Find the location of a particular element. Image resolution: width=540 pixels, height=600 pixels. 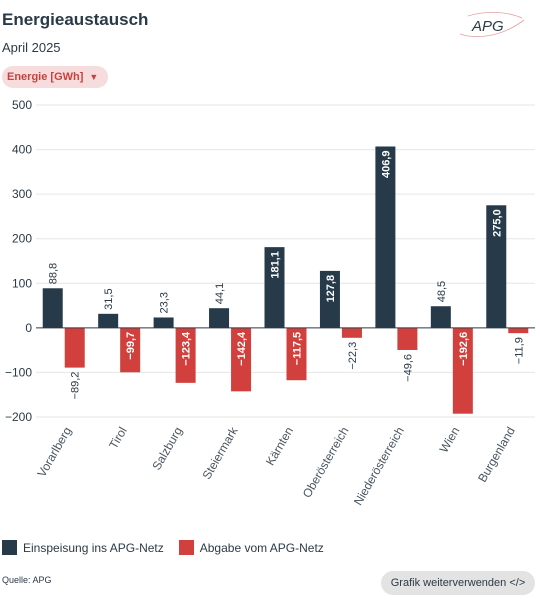

legend-swatch-einspeisung is located at coordinates (9, 547).